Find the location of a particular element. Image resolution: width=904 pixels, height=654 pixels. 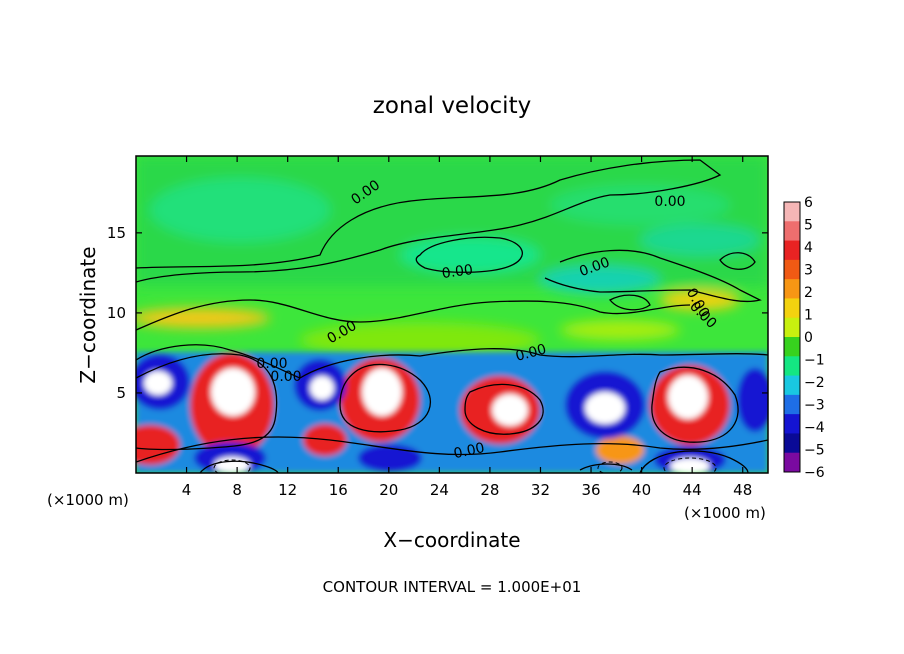

y-tick-label: 5 is located at coordinates (121, 393).